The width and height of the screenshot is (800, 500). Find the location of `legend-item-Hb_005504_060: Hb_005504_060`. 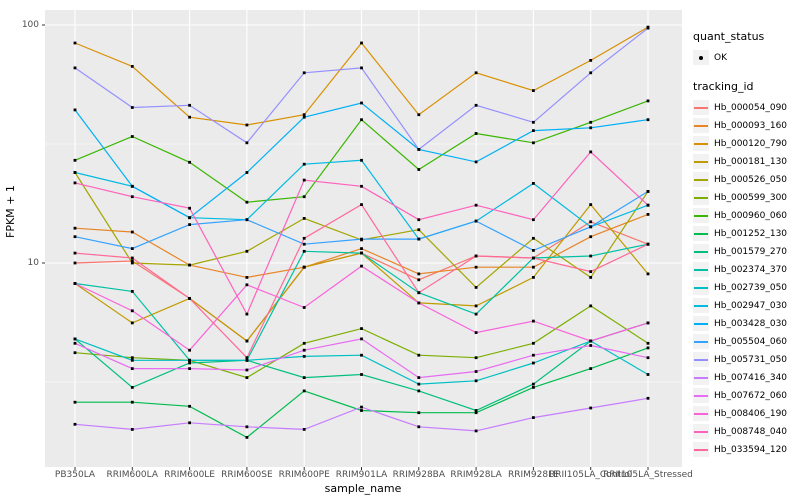

legend-item-Hb_005504_060: Hb_005504_060 is located at coordinates (746, 341).